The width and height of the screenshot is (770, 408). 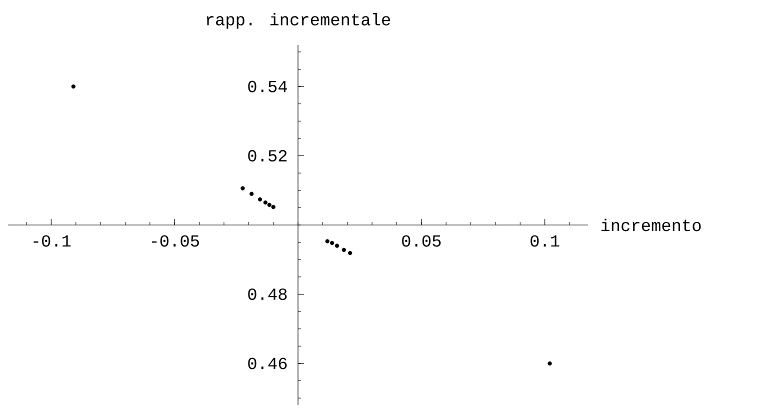 I want to click on x-axis-title: incremento, so click(x=651, y=225).